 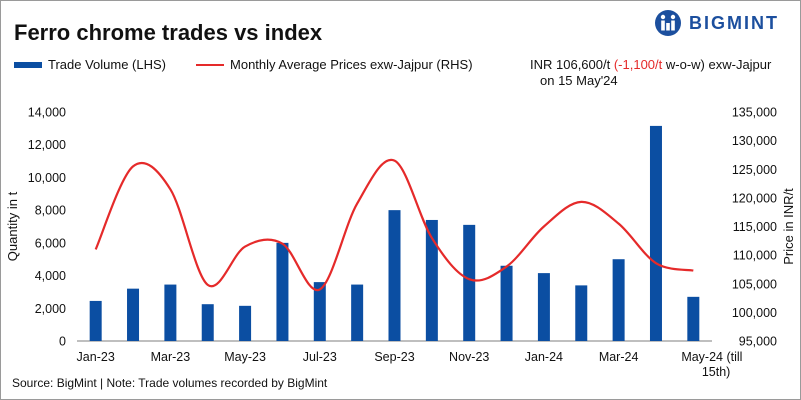 What do you see at coordinates (50, 309) in the screenshot?
I see `y-left-tick-label: 2,000` at bounding box center [50, 309].